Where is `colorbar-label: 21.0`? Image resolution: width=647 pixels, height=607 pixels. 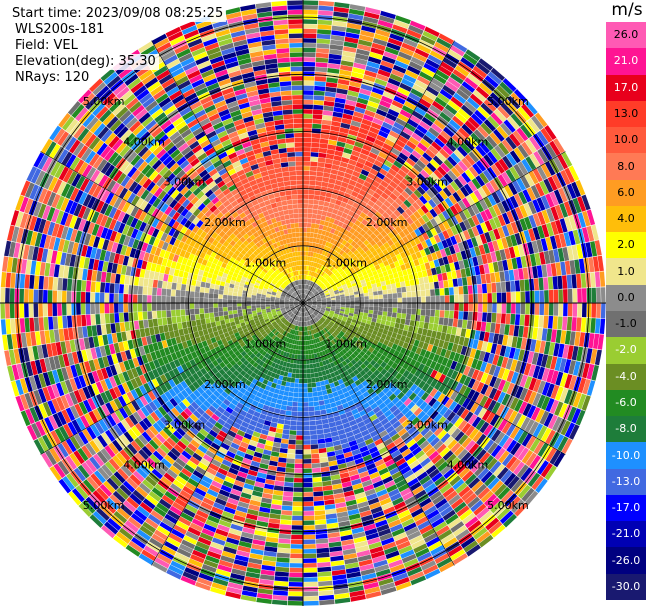 colorbar-label: 21.0 is located at coordinates (626, 61).